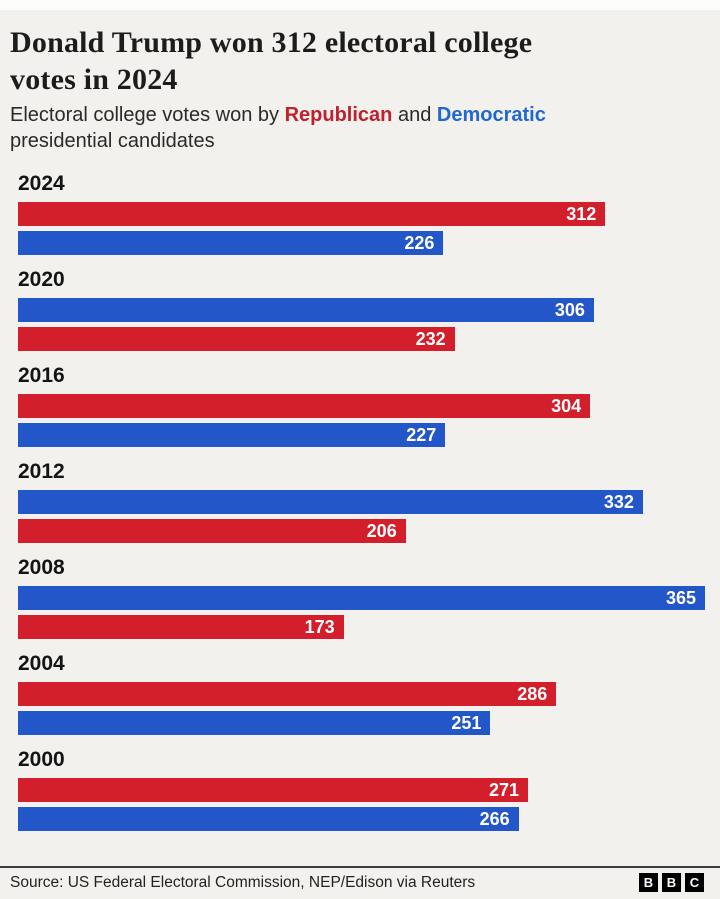 Image resolution: width=720 pixels, height=899 pixels. I want to click on bar-value-label: 312, so click(581, 214).